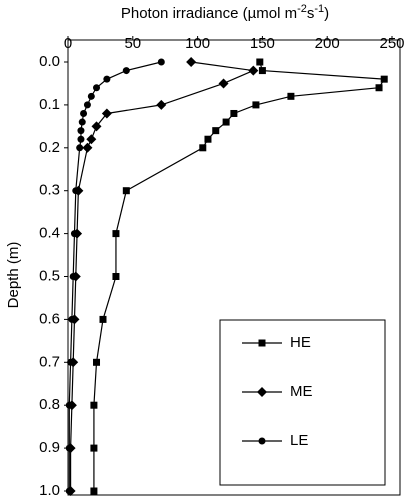  Describe the element at coordinates (225, 12) in the screenshot. I see `x-axis-label: Photon irradiance (µmol m-2s-1)` at that location.